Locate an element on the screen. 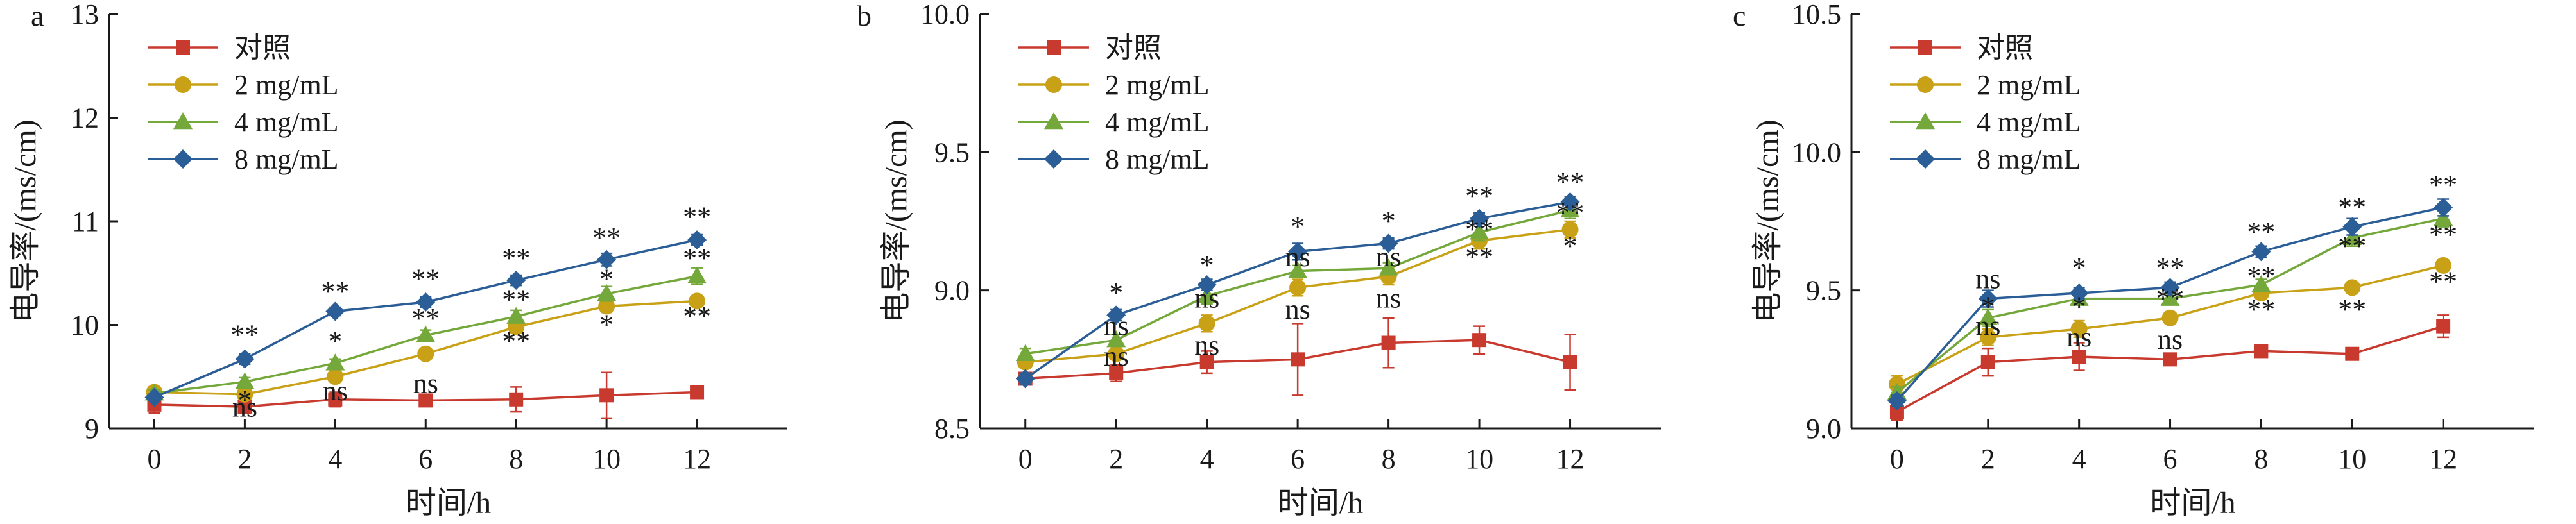 This screenshot has height=524, width=2576. x-tick-label: 12 is located at coordinates (2443, 459).